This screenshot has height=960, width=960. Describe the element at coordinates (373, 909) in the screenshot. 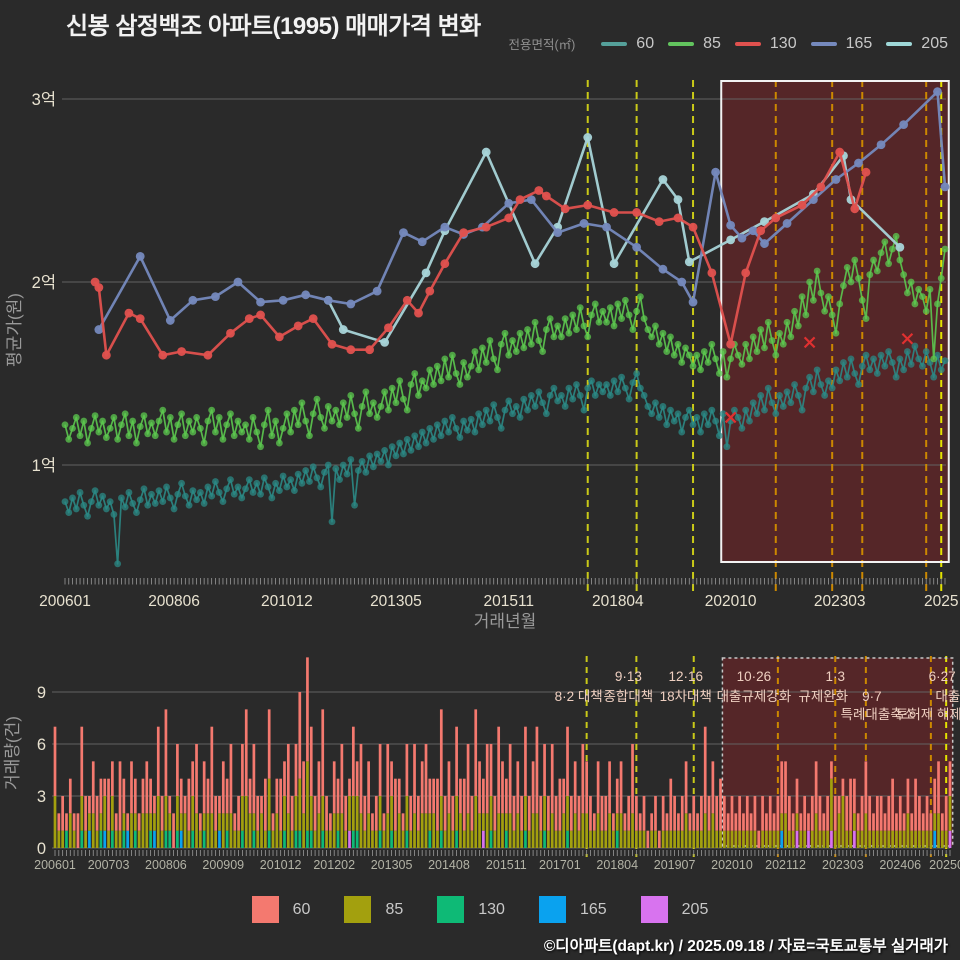

I see `volume-legend-item-85: 85` at that location.